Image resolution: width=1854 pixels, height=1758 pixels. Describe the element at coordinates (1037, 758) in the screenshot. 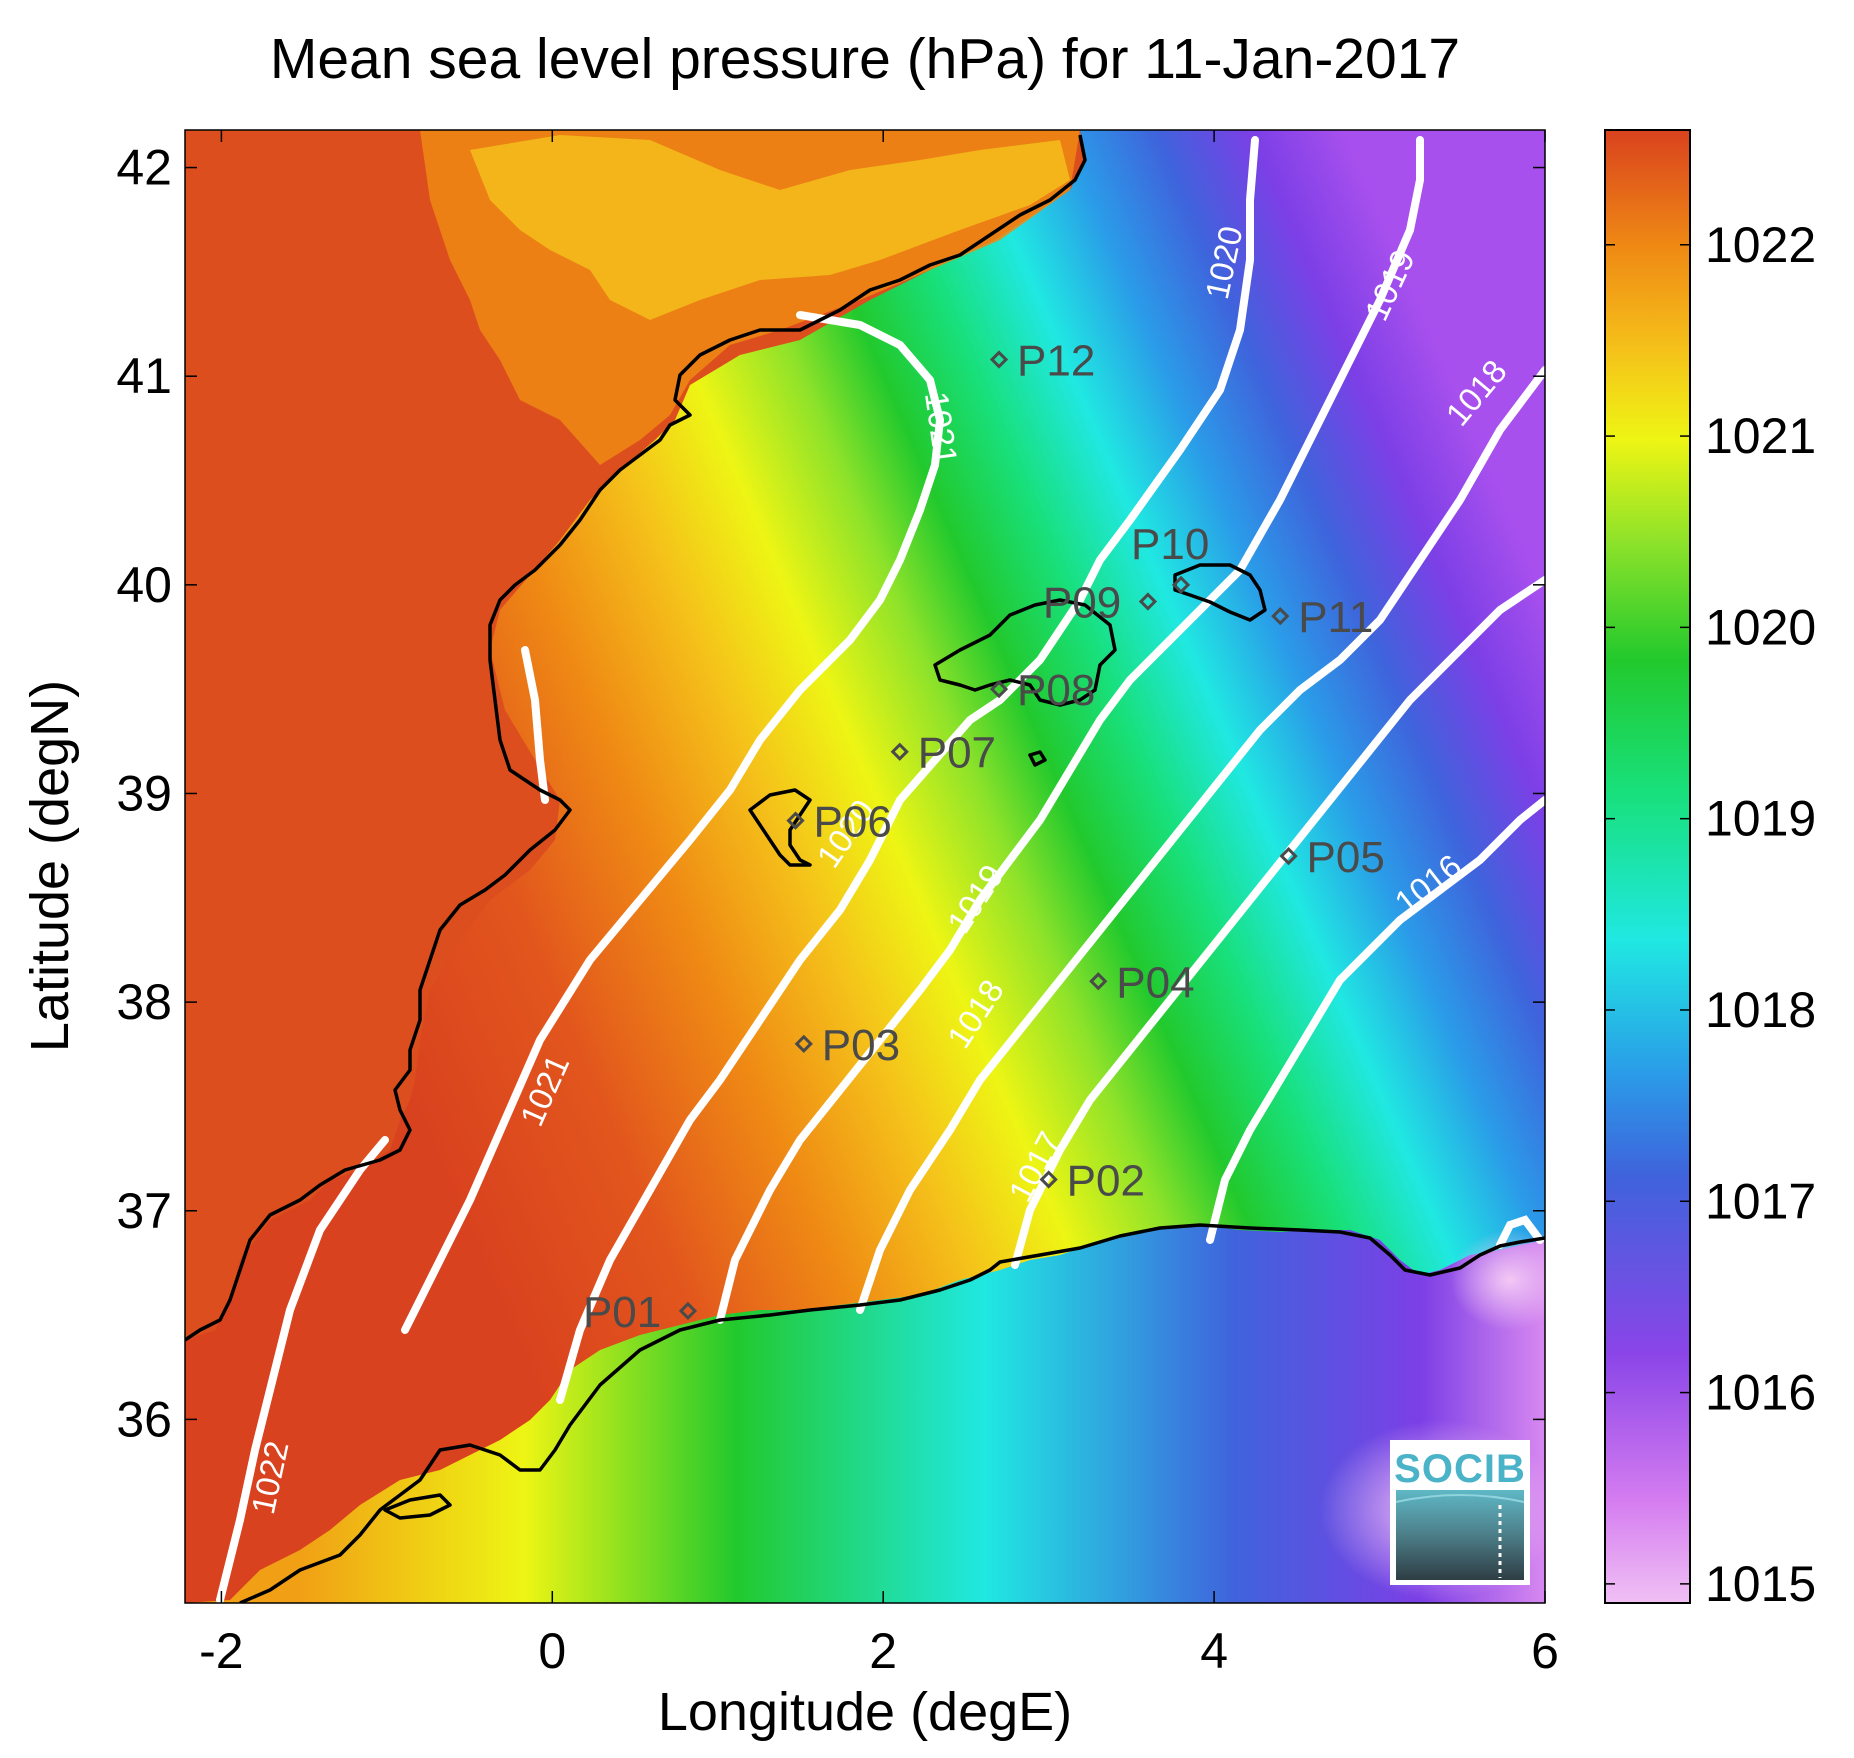

I see `cabrera-island` at that location.